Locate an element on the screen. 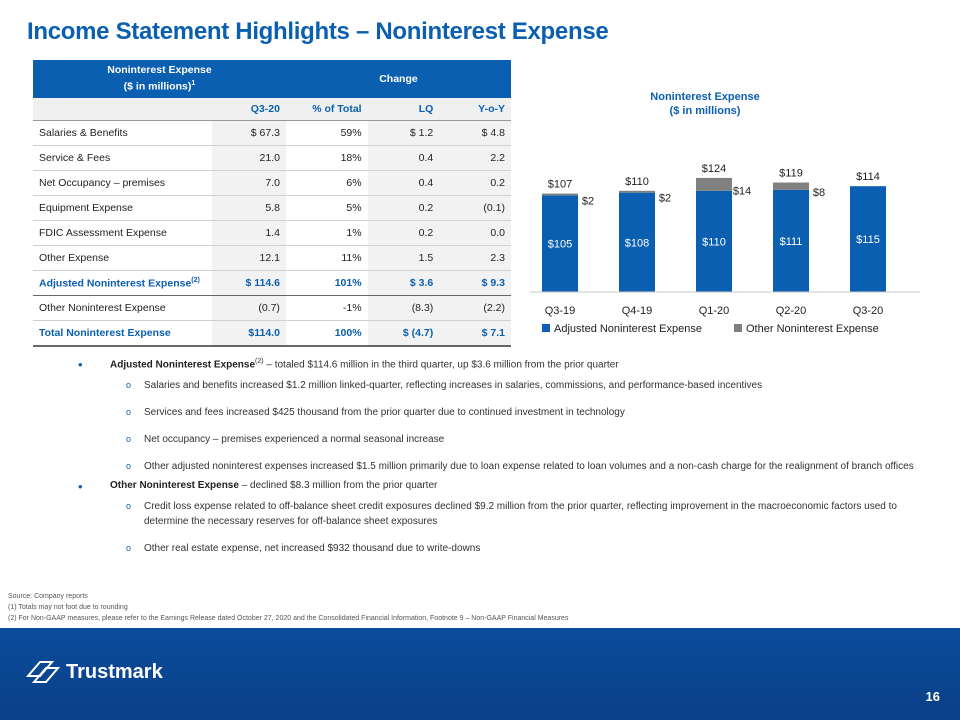 Image resolution: width=960 pixels, height=720 pixels. bar-total-label: $114 is located at coordinates (868, 177).